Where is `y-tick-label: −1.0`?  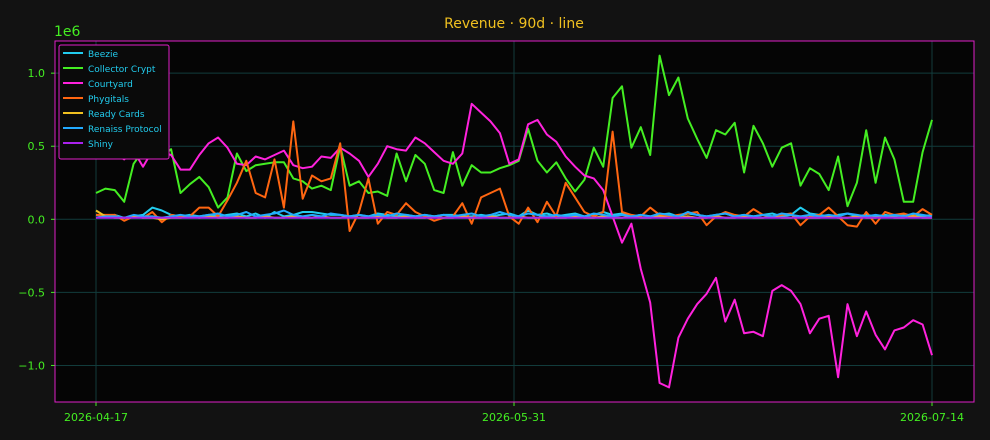 y-tick-label: −1.0 is located at coordinates (31, 365).